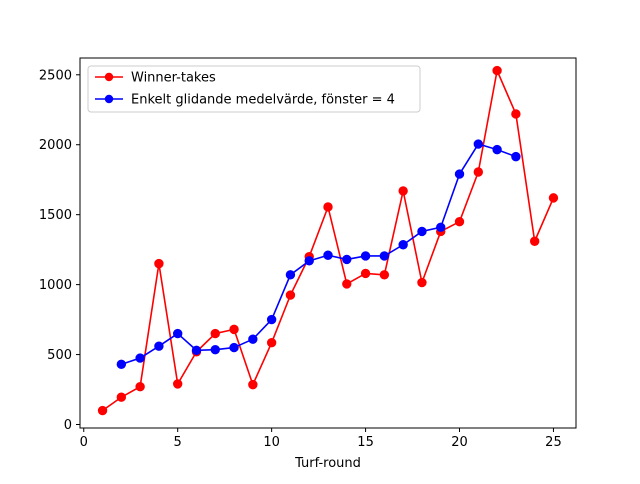  What do you see at coordinates (365, 442) in the screenshot?
I see `x-tick-label: 15` at bounding box center [365, 442].